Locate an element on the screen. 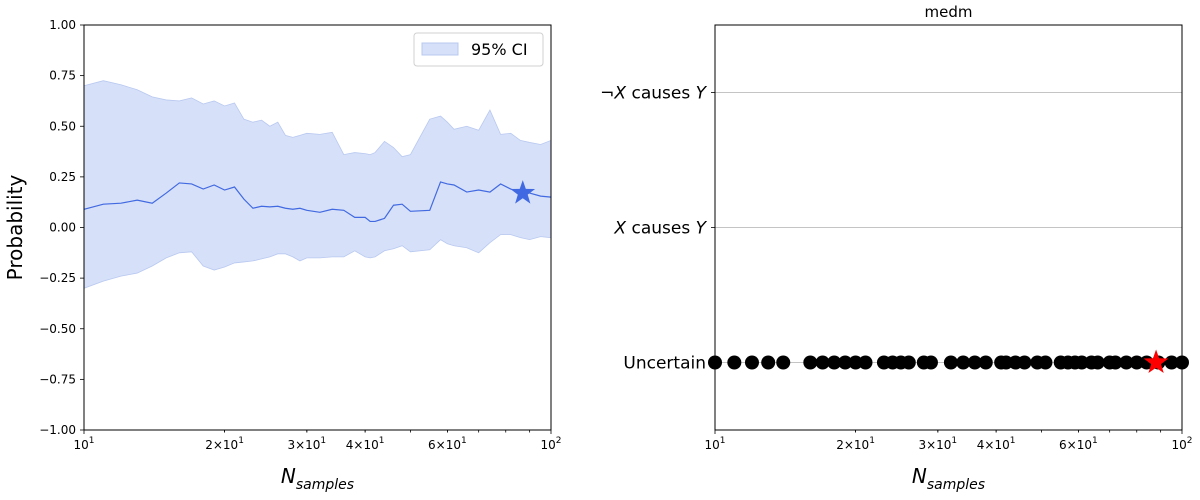  left-x-ticks: 10¹ 2×10¹ 3×10¹ 4×10¹ 6×10¹ 10² is located at coordinates (317, 441).